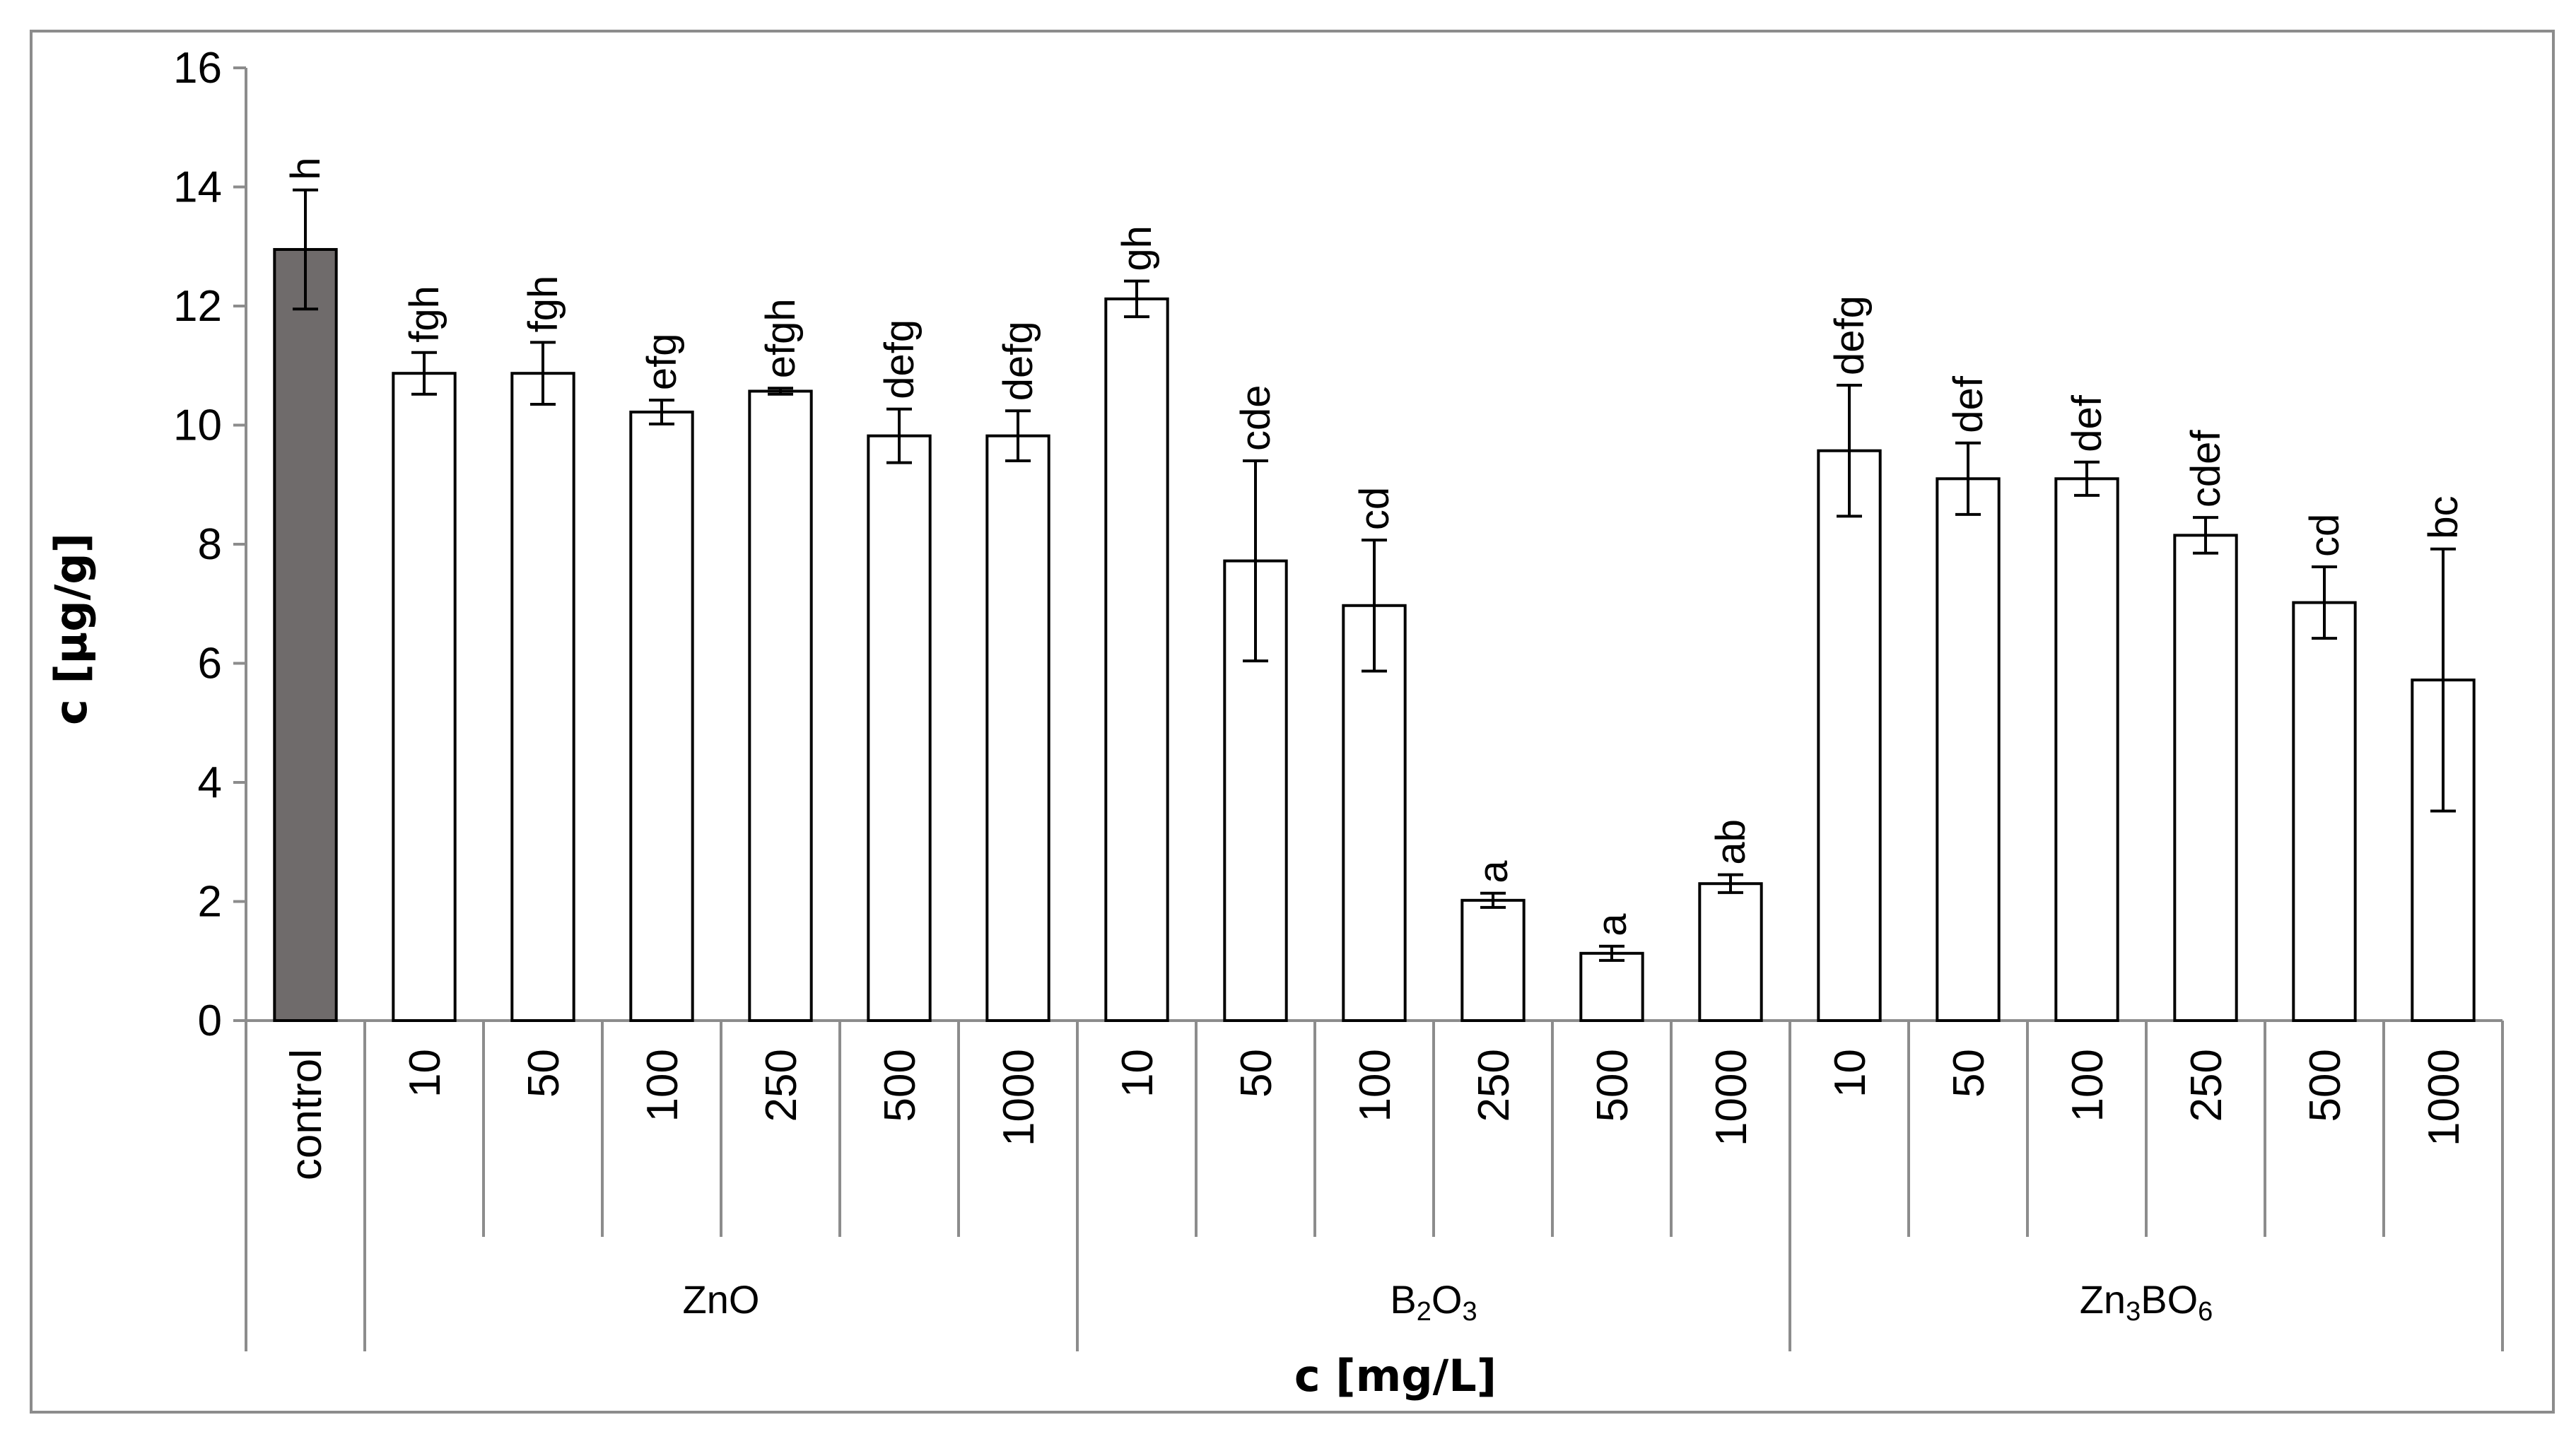 This screenshot has height=1439, width=2576. I want to click on y-axis-title: c [µg/g], so click(71, 629).